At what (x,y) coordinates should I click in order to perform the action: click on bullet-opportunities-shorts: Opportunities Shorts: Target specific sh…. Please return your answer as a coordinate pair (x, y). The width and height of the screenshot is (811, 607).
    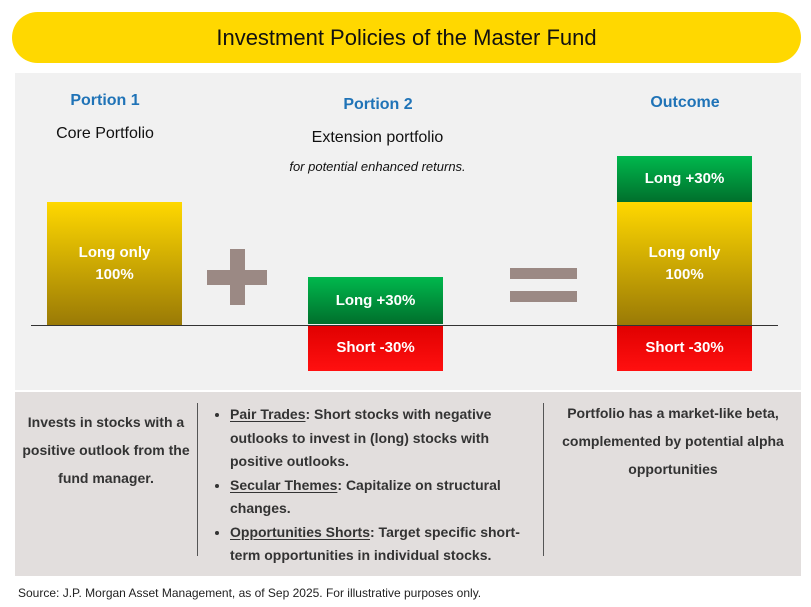
    Looking at the image, I should click on (386, 544).